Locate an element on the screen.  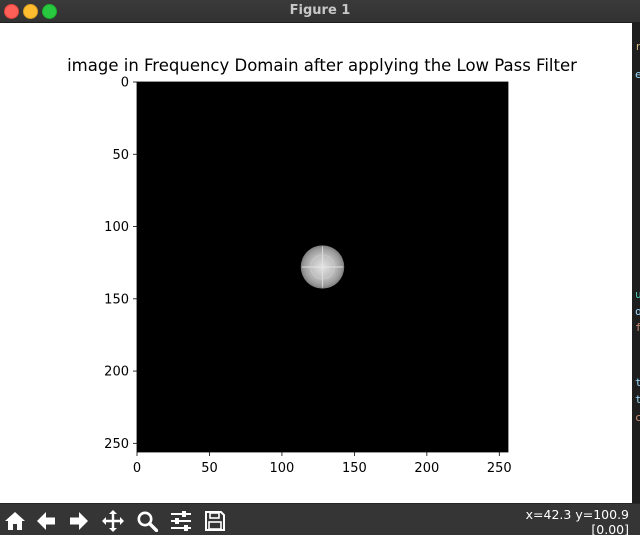
arrow-right-icon is located at coordinates (79, 521).